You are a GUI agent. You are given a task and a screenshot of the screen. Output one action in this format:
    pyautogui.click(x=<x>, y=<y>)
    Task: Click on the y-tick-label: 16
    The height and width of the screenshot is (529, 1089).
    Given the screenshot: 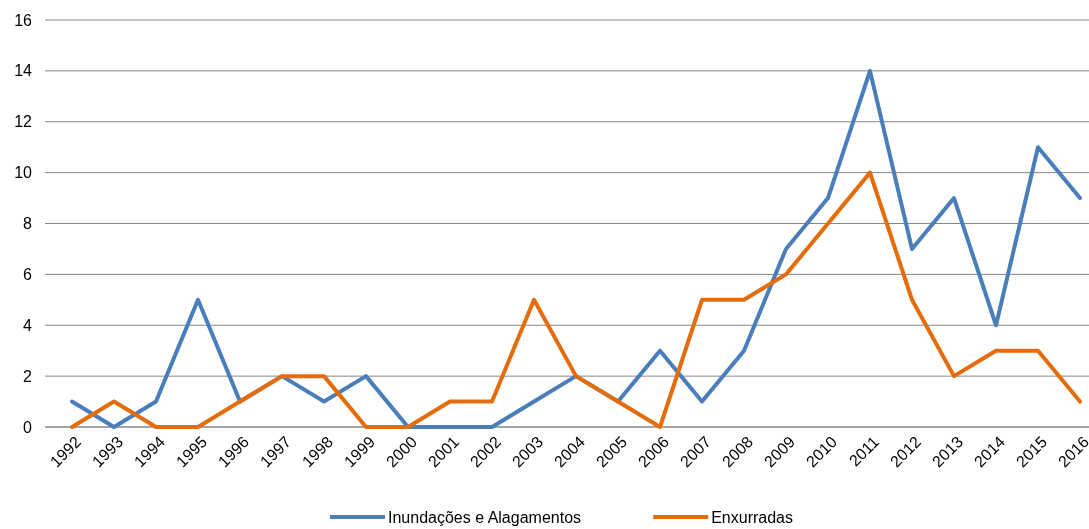 What is the action you would take?
    pyautogui.click(x=23, y=20)
    